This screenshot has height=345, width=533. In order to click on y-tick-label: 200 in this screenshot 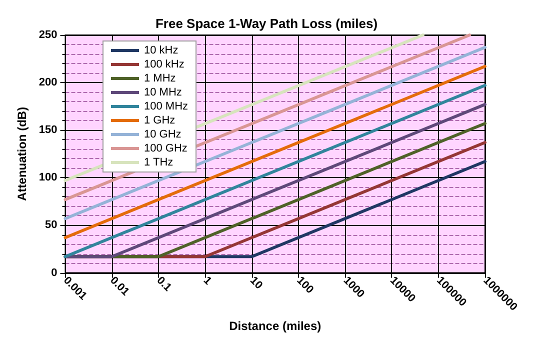, I will do `click(48, 82)`.